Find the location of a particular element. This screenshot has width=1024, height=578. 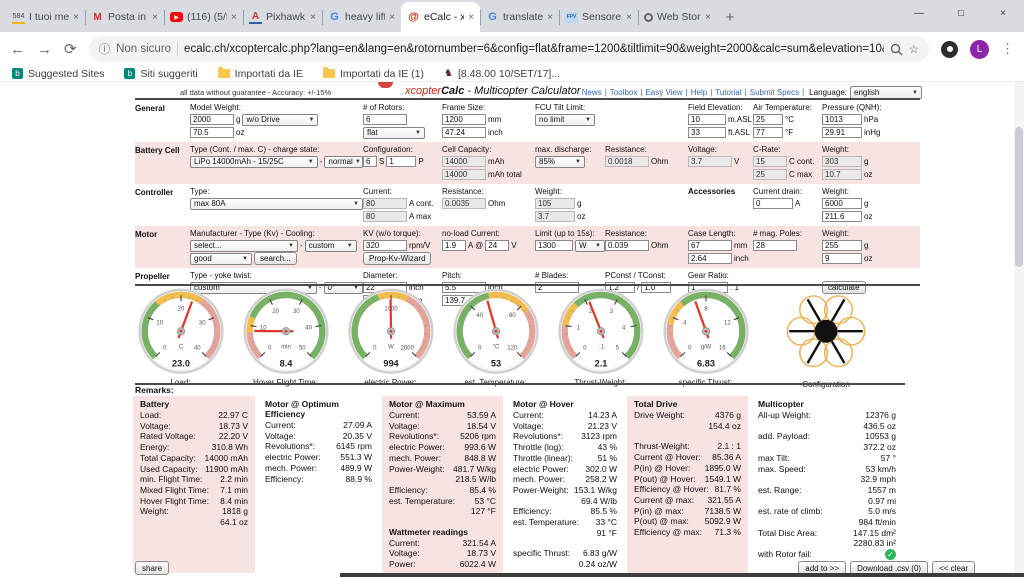

minimize-window-icon: — is located at coordinates (919, 13).